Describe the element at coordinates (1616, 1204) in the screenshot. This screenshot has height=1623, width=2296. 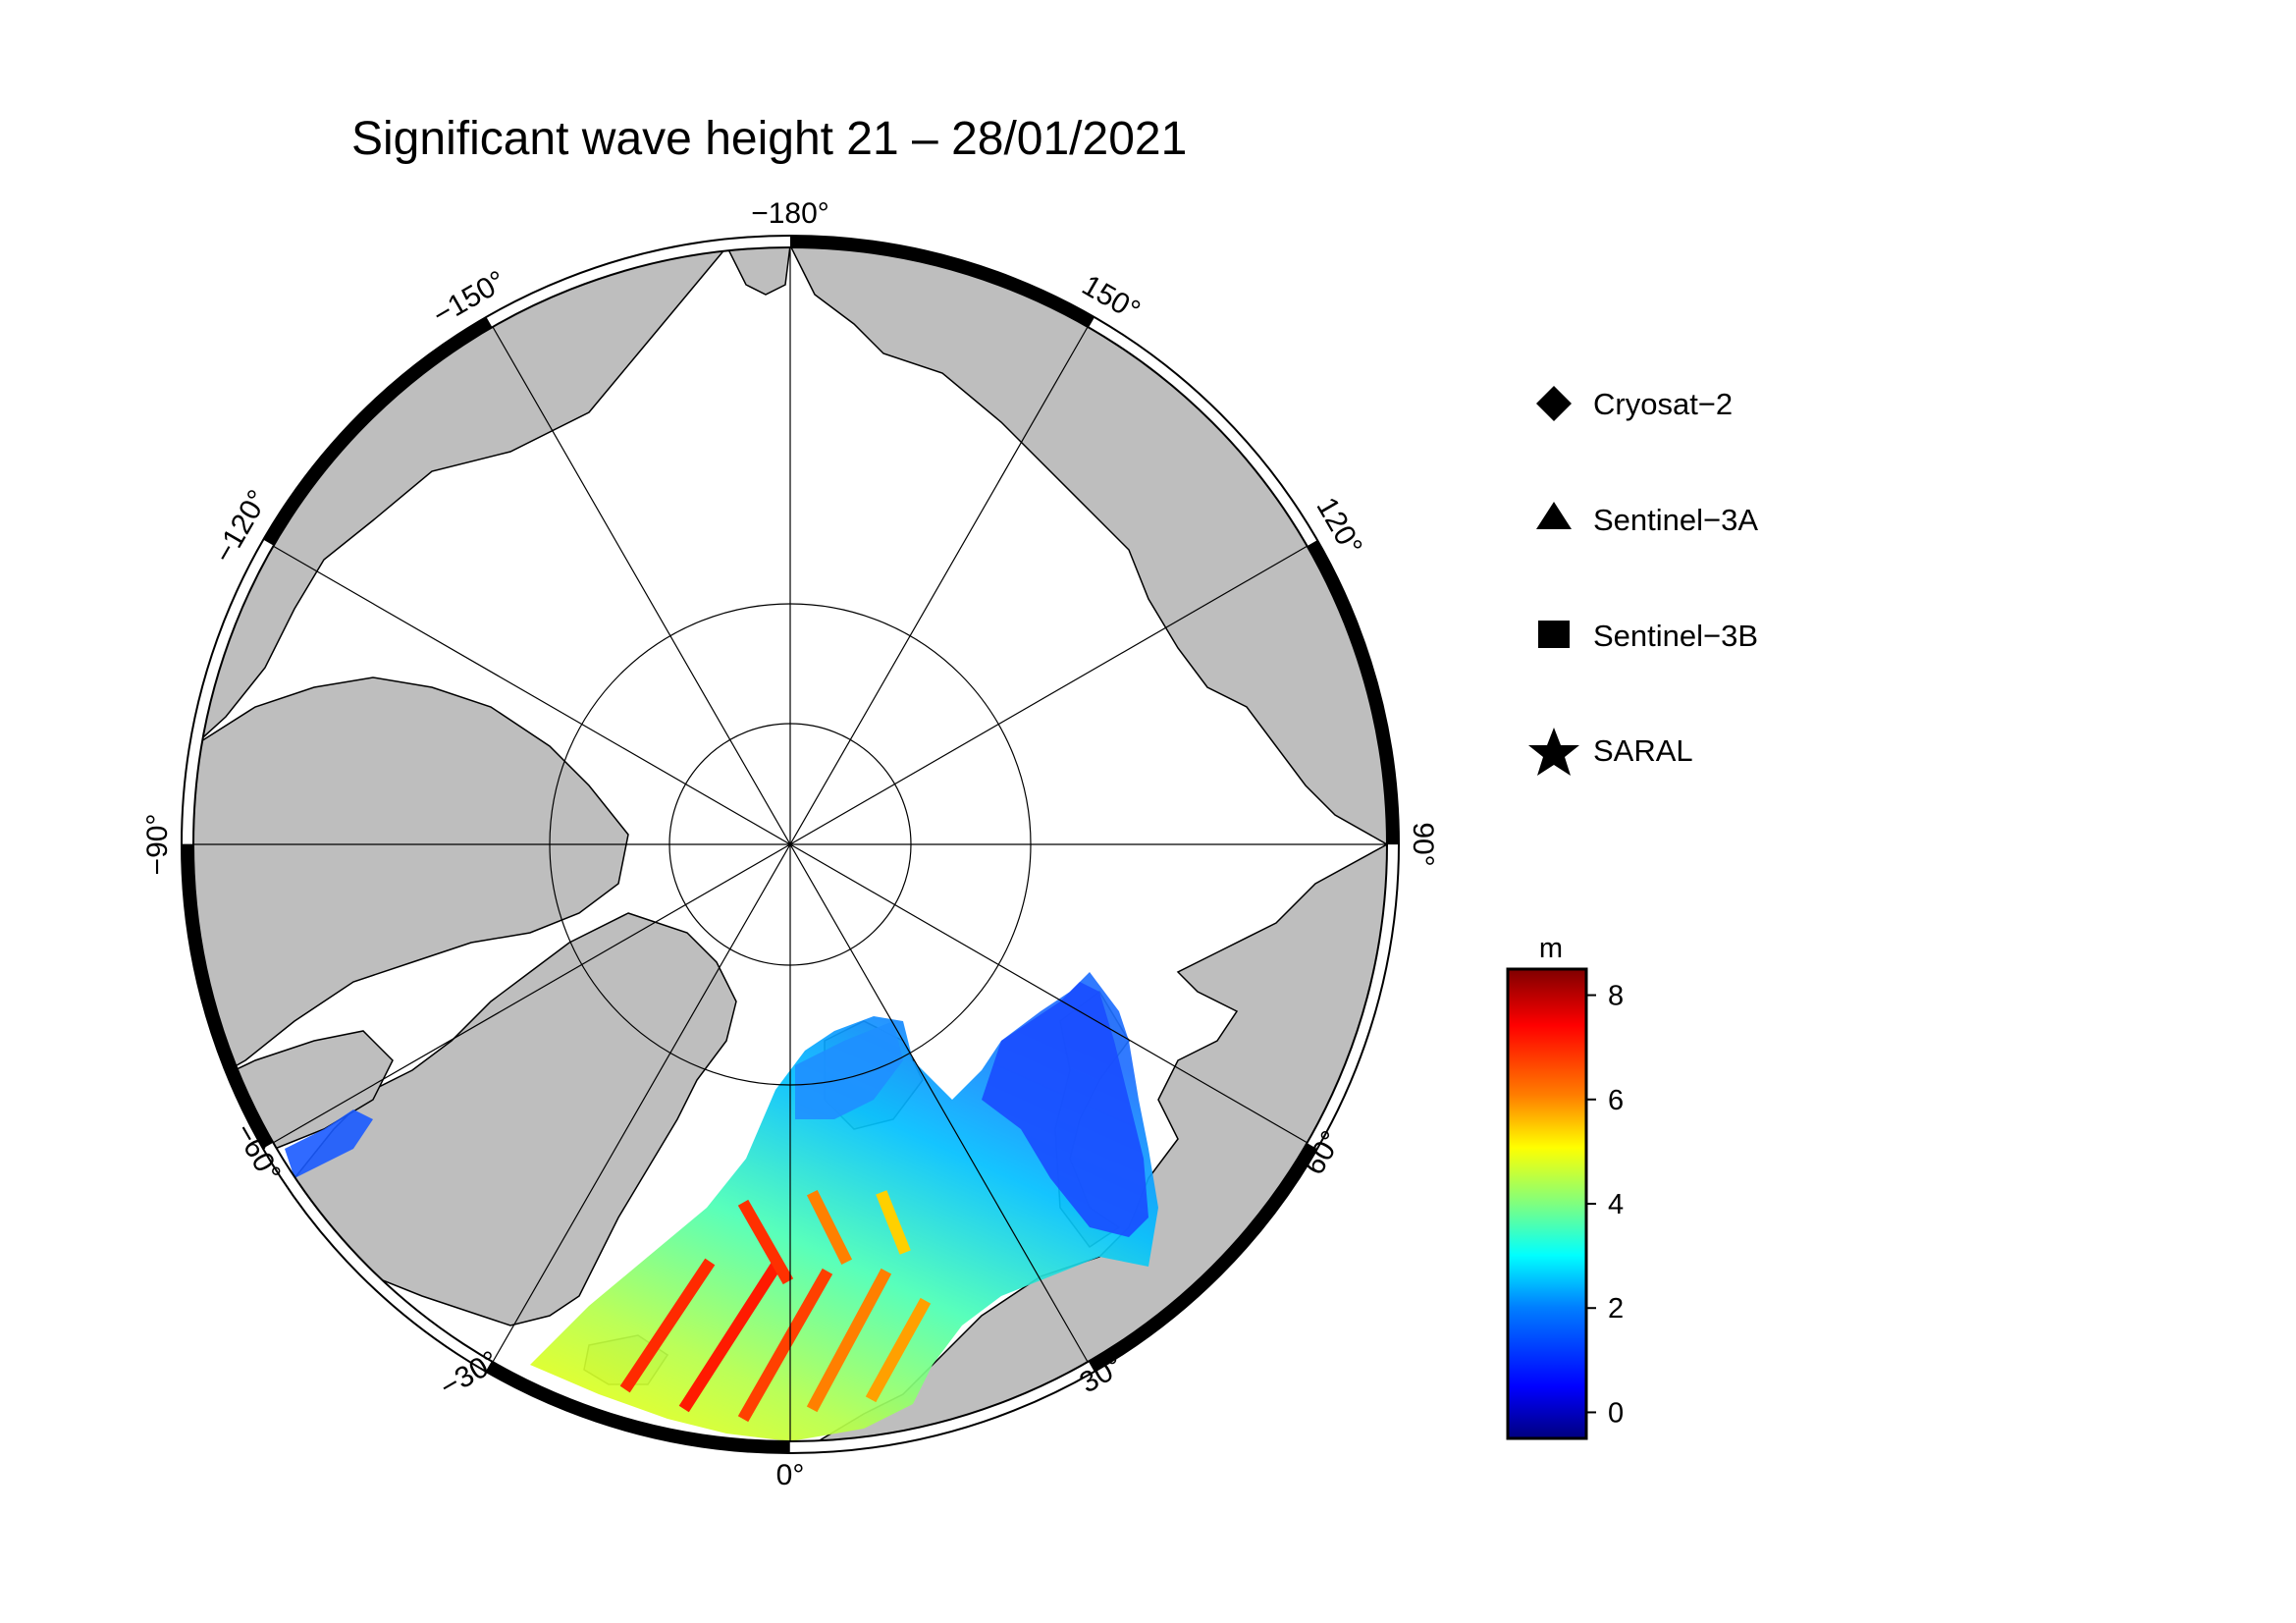
I see `colorbar-tick-label: 4` at that location.